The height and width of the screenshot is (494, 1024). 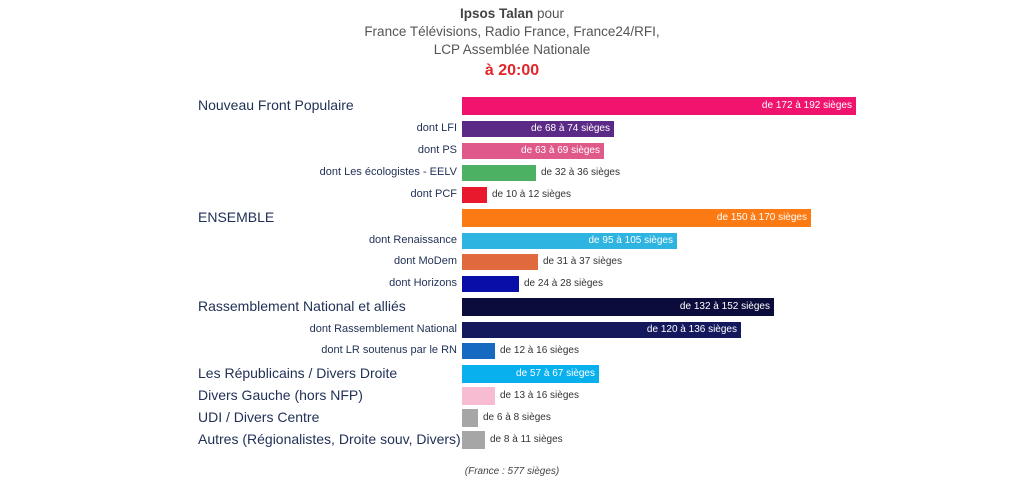 What do you see at coordinates (512, 471) in the screenshot?
I see `footnote: (France : 577 sièges)` at bounding box center [512, 471].